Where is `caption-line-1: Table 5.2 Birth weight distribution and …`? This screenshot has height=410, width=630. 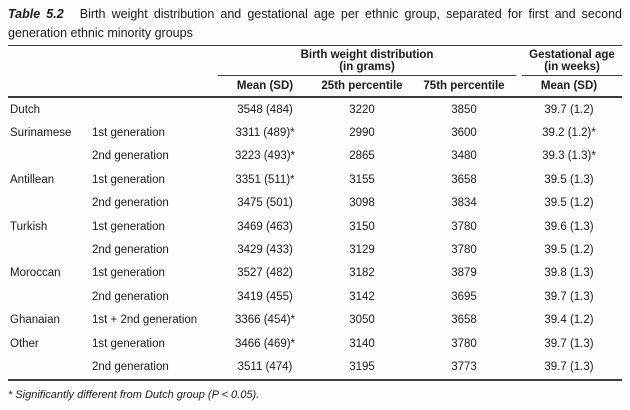
caption-line-1: Table 5.2 Birth weight distribution and … is located at coordinates (315, 14).